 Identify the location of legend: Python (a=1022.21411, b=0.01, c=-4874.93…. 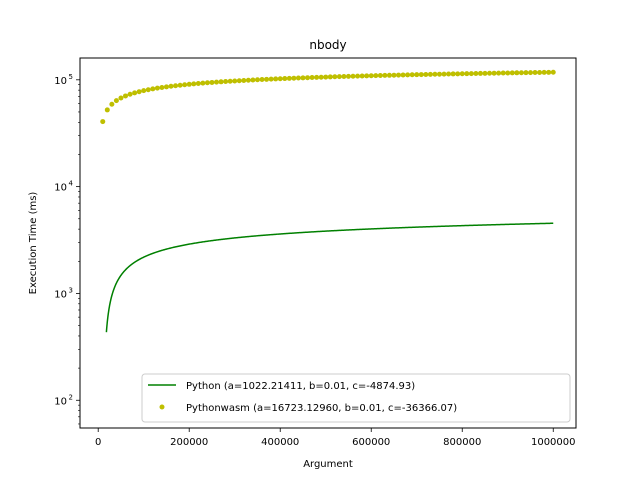
(356, 398).